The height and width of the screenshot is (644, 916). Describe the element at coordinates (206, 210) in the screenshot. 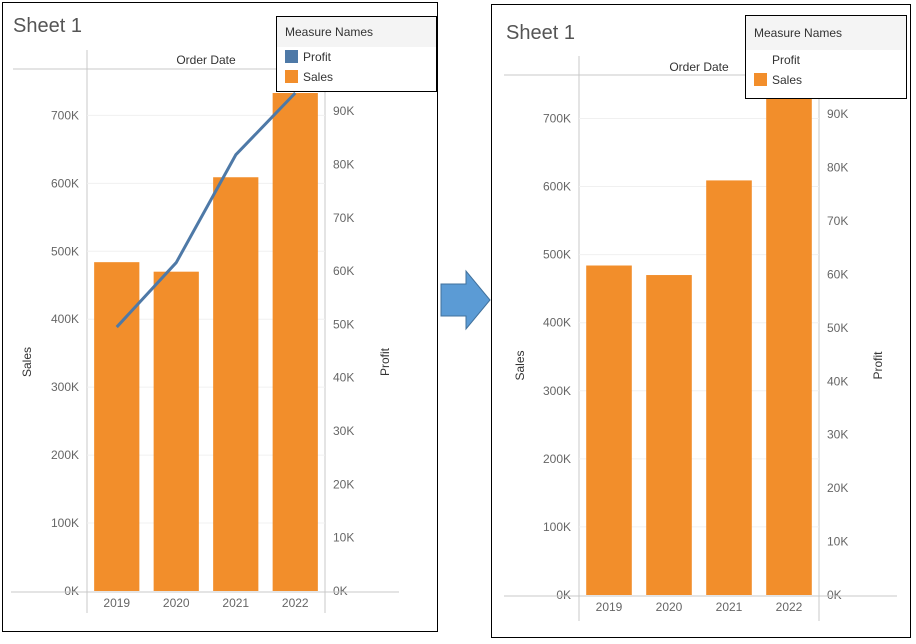

I see `line-profit` at that location.